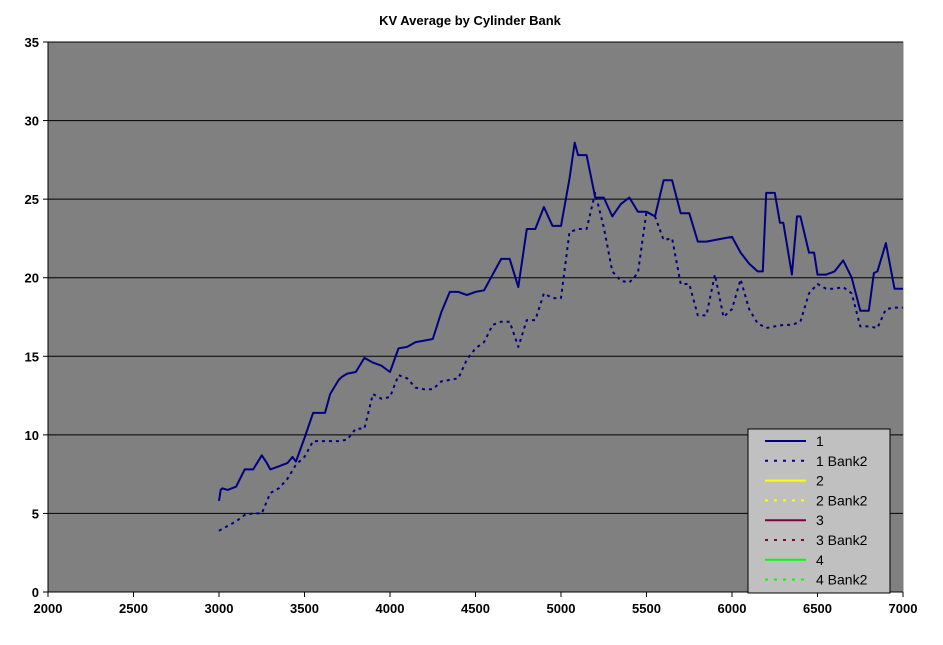  Describe the element at coordinates (35, 513) in the screenshot. I see `y-tick-label-1: 5` at that location.